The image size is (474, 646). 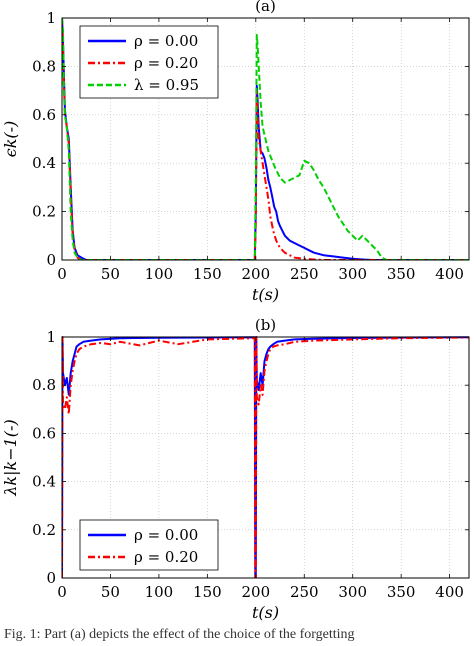 I want to click on legend-box, so click(x=149, y=545).